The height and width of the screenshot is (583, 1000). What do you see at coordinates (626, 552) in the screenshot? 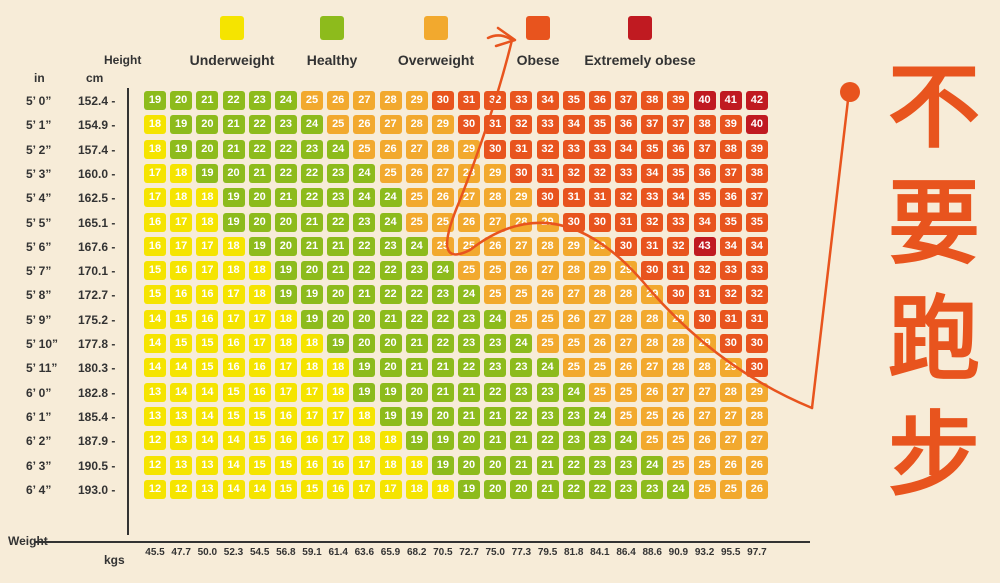
I see `weight-kg-tick: 86.4` at bounding box center [626, 552].